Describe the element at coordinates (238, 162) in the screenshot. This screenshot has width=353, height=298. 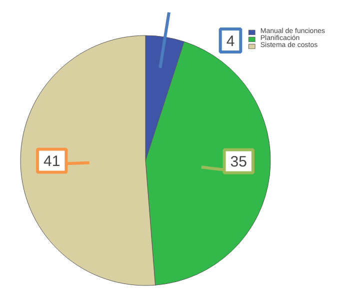
I see `data-label: 35` at that location.